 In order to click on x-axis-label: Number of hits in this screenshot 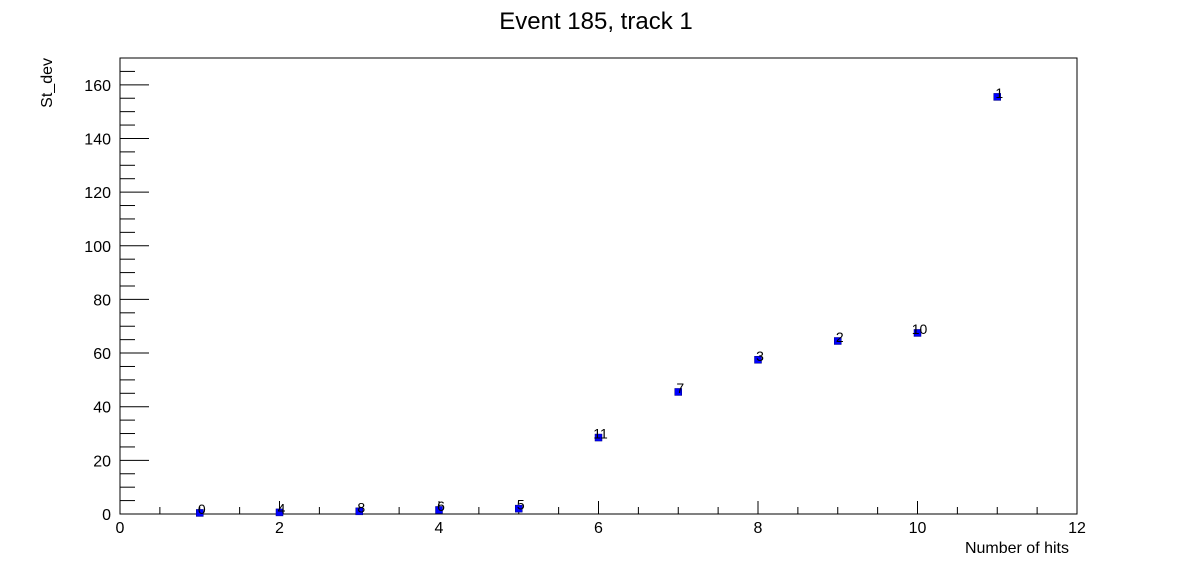, I will do `click(1017, 548)`.